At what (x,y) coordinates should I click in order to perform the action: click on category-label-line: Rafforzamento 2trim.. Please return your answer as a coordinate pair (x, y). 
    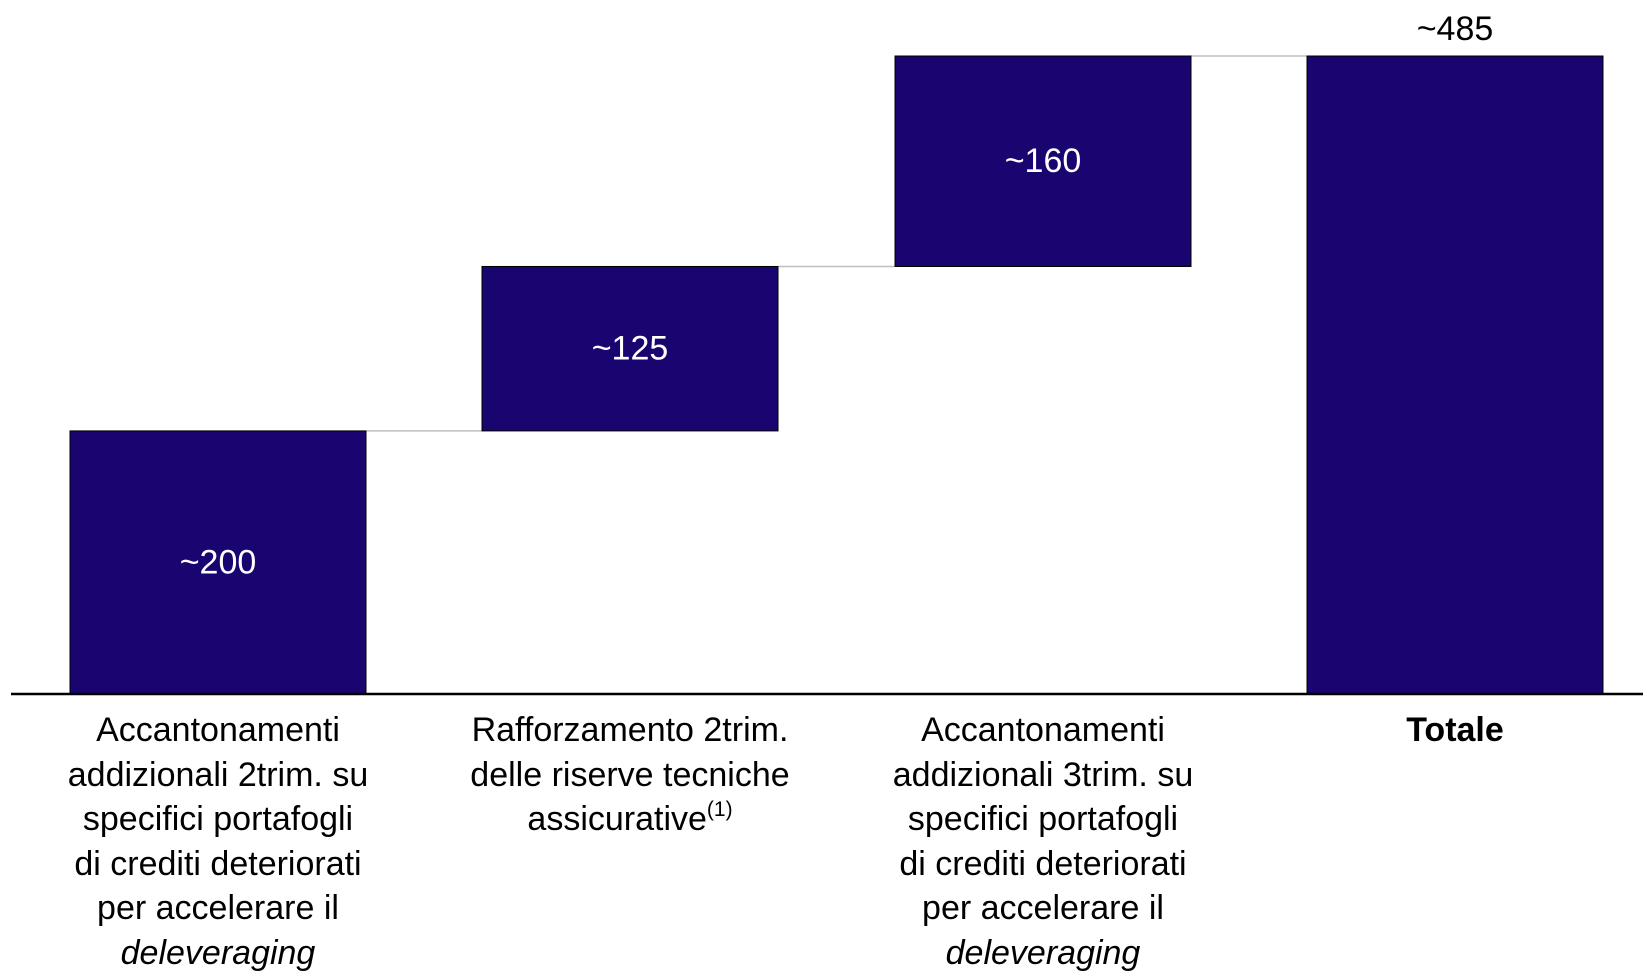
    Looking at the image, I should click on (630, 730).